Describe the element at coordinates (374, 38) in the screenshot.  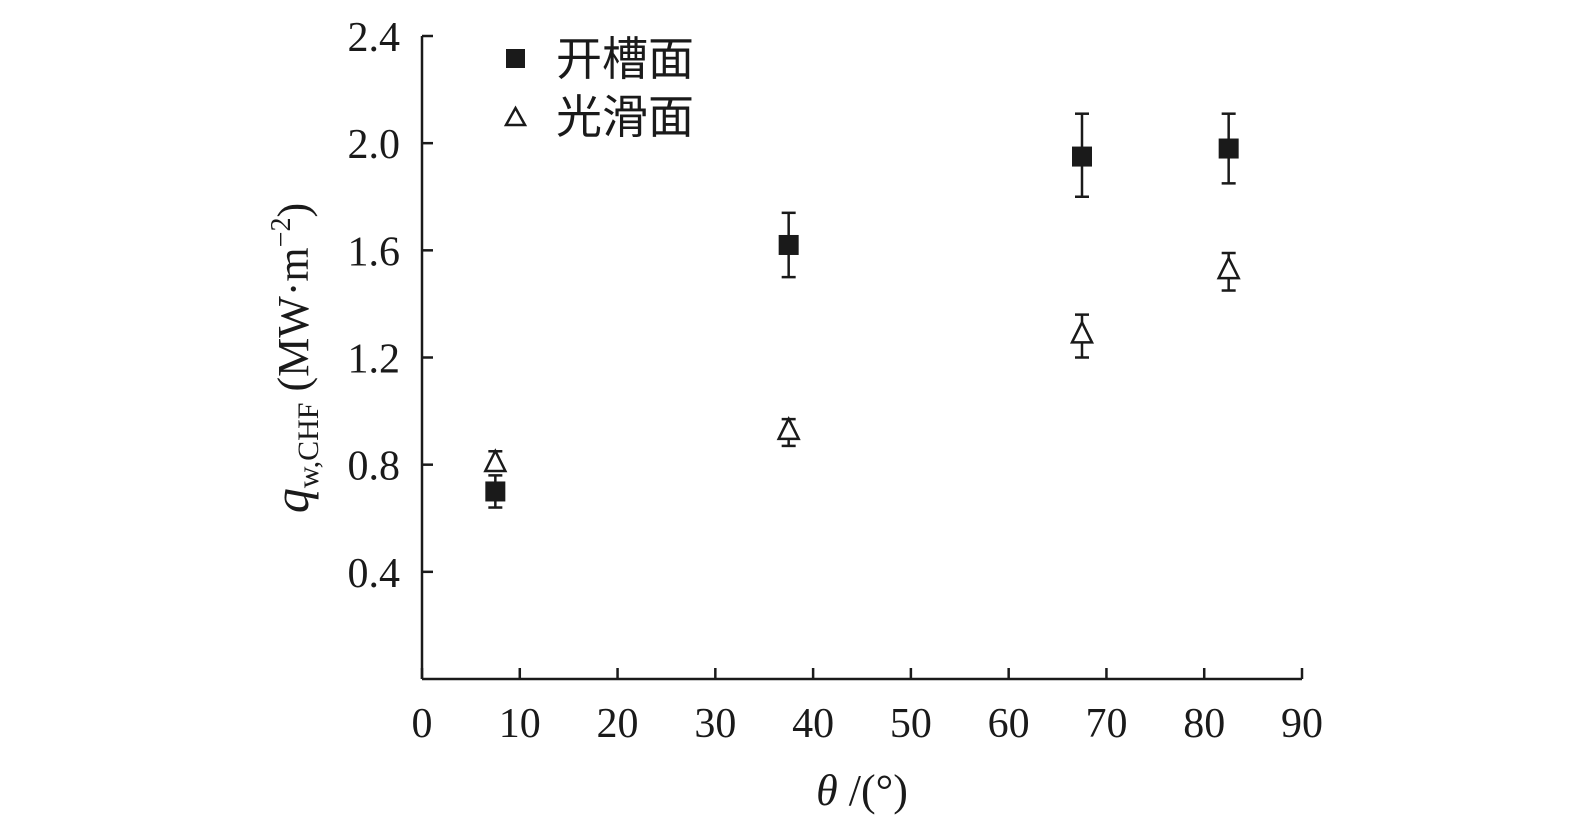
I see `y-tick-label: 2.4` at that location.